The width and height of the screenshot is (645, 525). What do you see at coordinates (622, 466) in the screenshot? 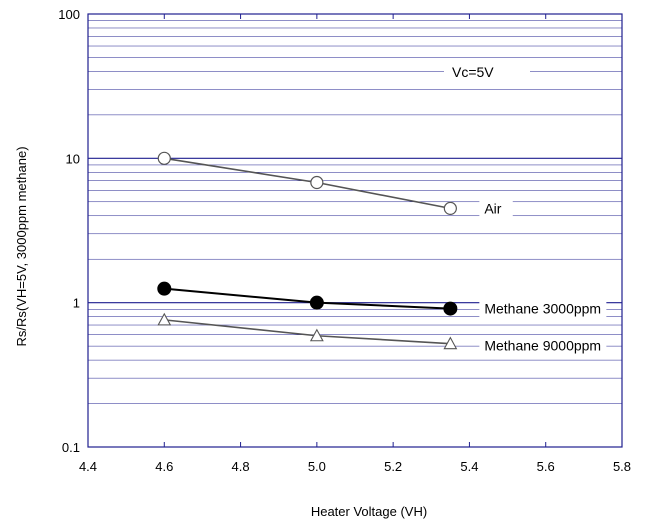
I see `x-tick-label: 5.8` at bounding box center [622, 466].